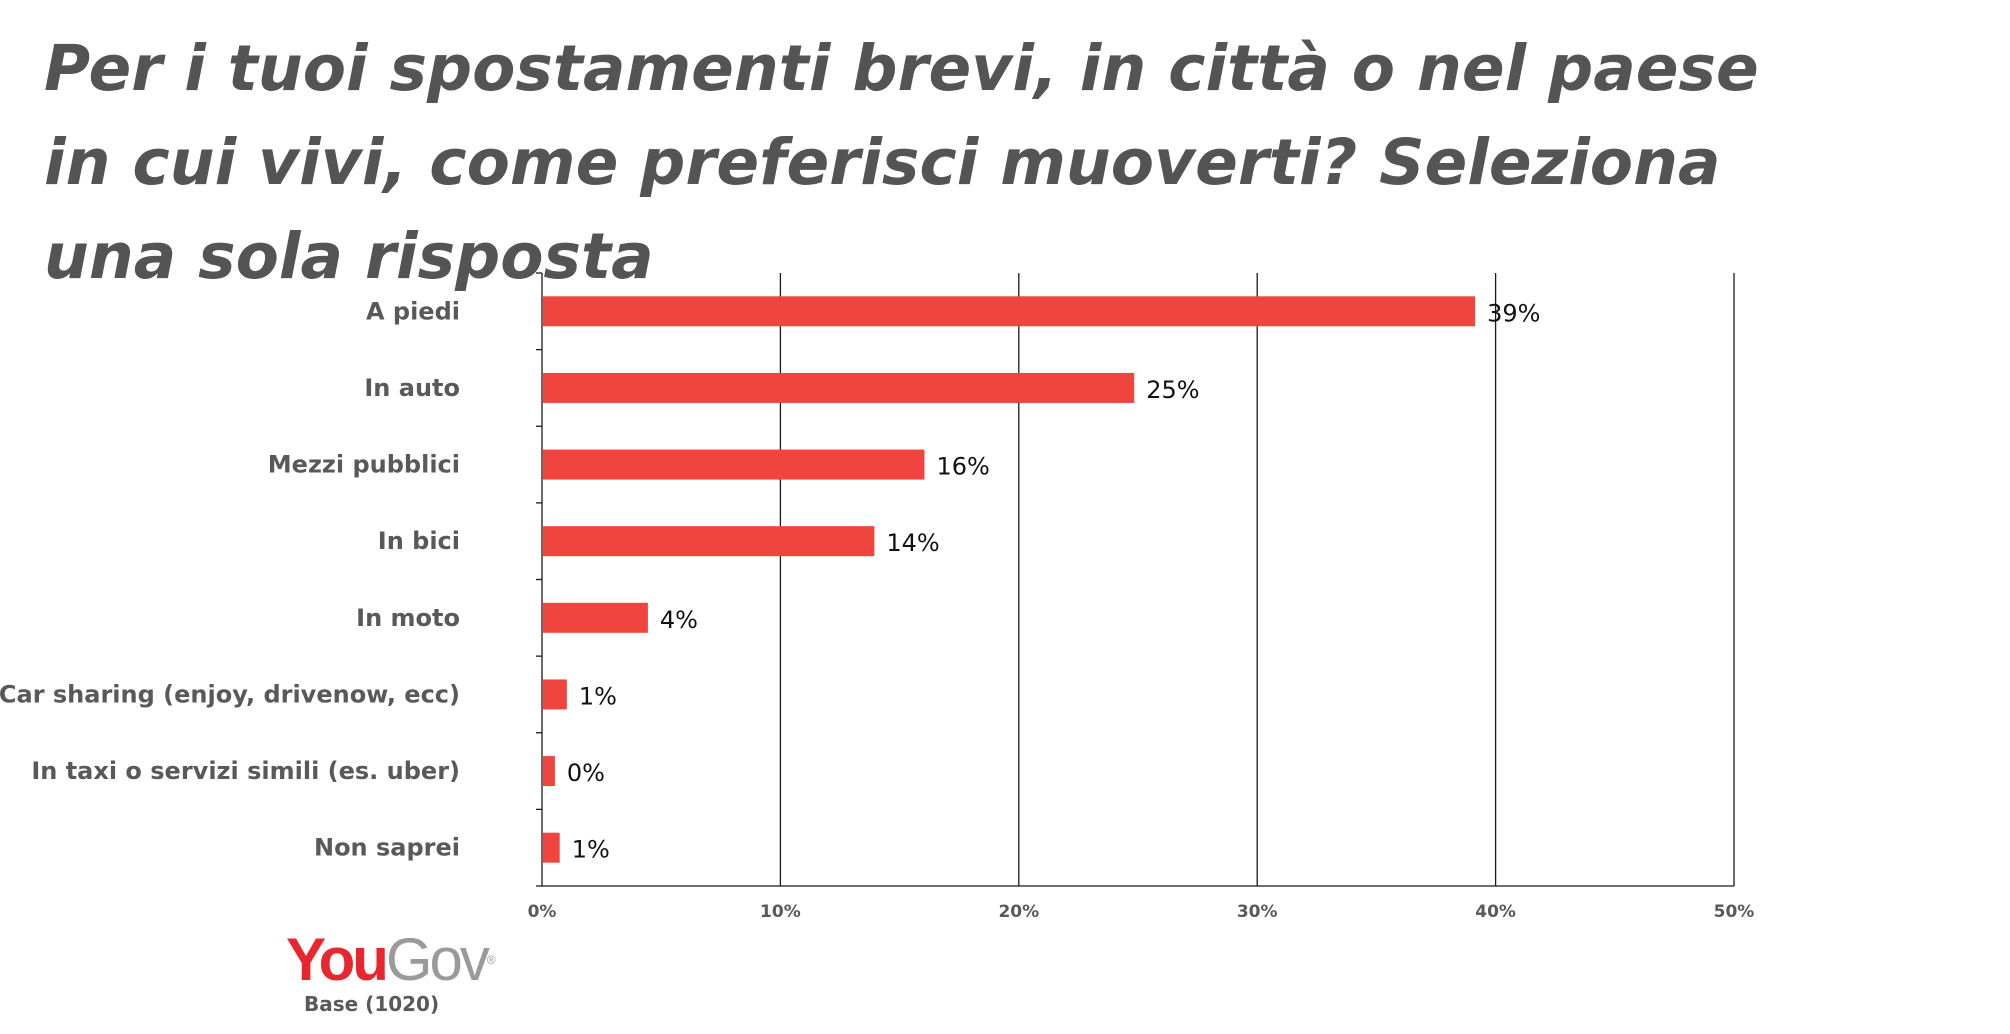  I want to click on category-label: In bici, so click(419, 541).